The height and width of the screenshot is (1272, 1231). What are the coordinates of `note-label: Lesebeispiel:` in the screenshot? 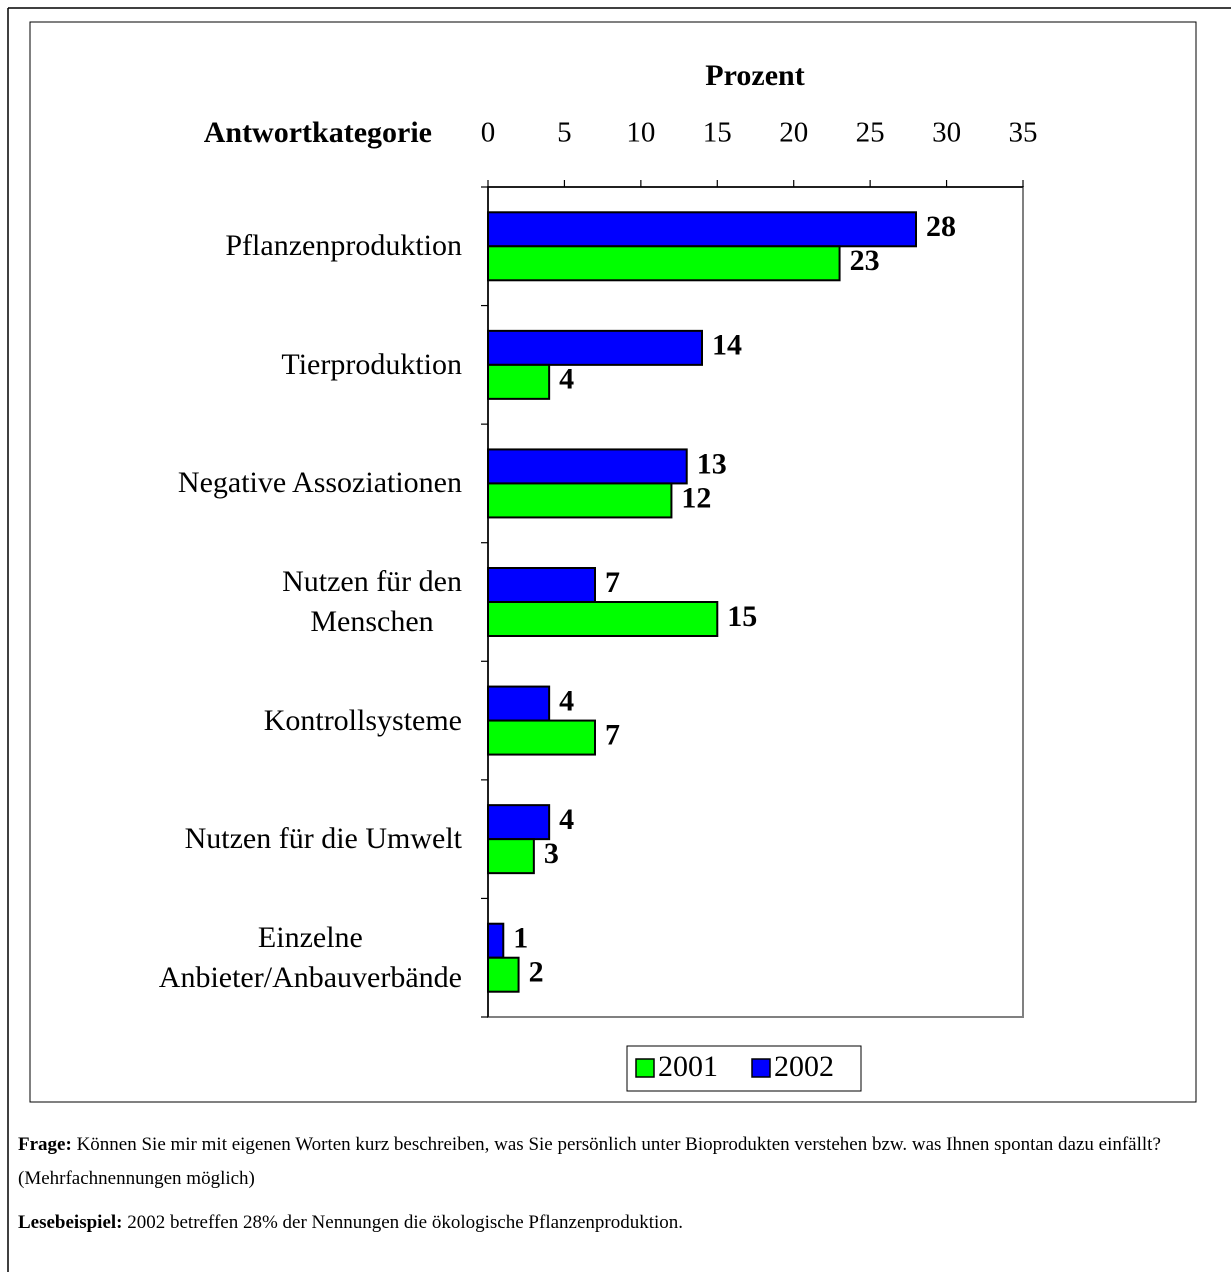 It's located at (70, 1222).